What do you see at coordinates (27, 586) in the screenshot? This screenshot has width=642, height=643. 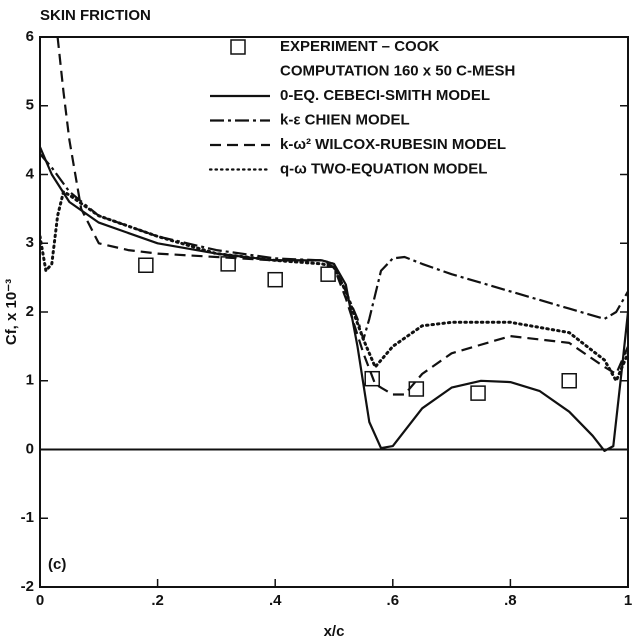 I see `y-tick-label: -2` at bounding box center [27, 586].